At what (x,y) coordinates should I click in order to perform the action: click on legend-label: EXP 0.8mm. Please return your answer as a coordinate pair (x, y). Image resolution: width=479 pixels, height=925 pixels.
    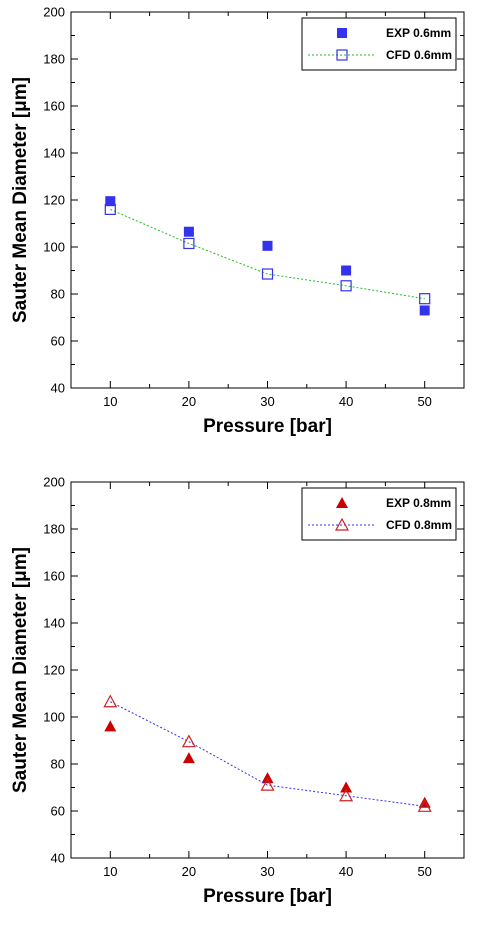
    Looking at the image, I should click on (418, 503).